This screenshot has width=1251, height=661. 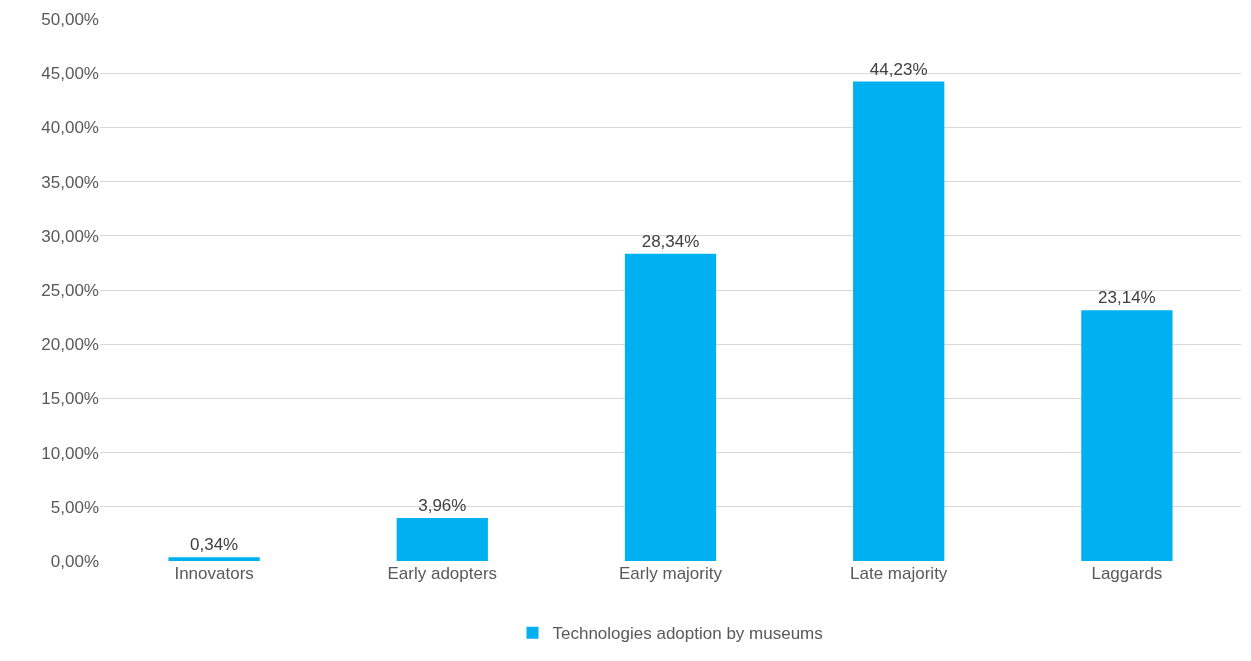 What do you see at coordinates (442, 506) in the screenshot?
I see `data-label: 3,96%` at bounding box center [442, 506].